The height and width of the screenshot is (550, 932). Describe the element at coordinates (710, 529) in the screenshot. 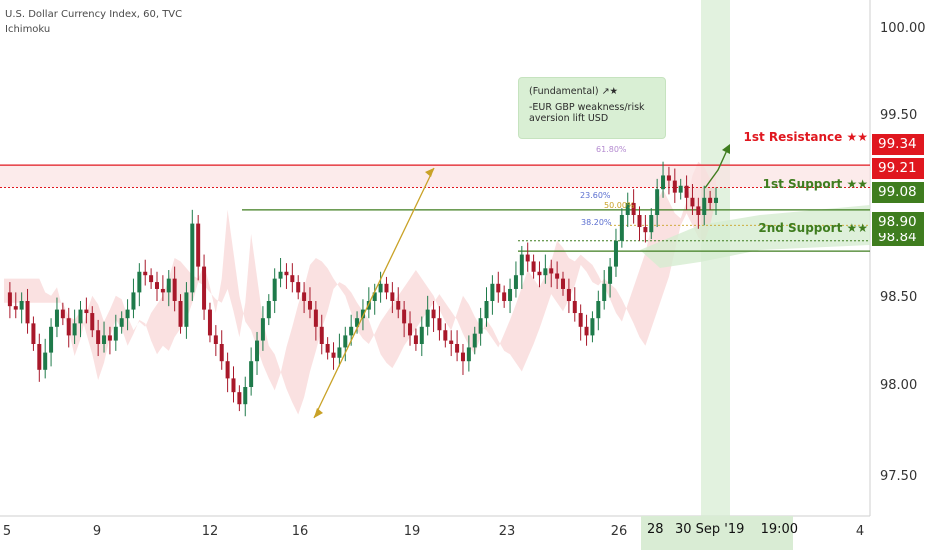

I see `x-selected-date-text: 30 Sep '19` at that location.